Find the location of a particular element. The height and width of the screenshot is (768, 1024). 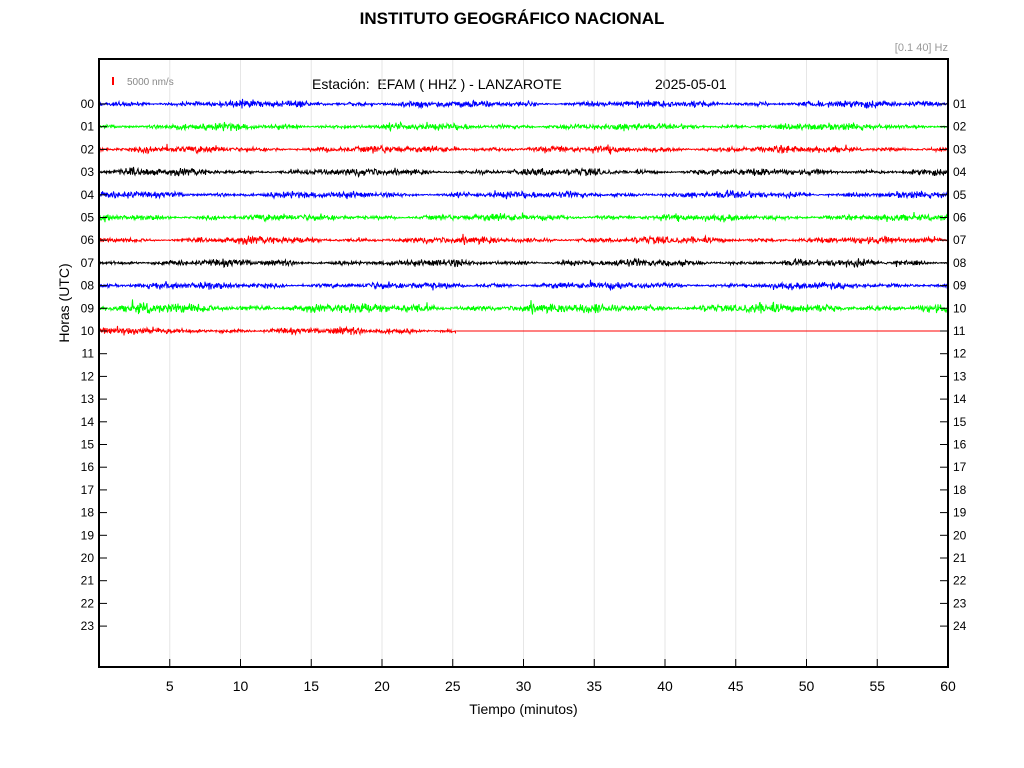

filter-label: [0.1 40] Hz is located at coordinates (921, 48).